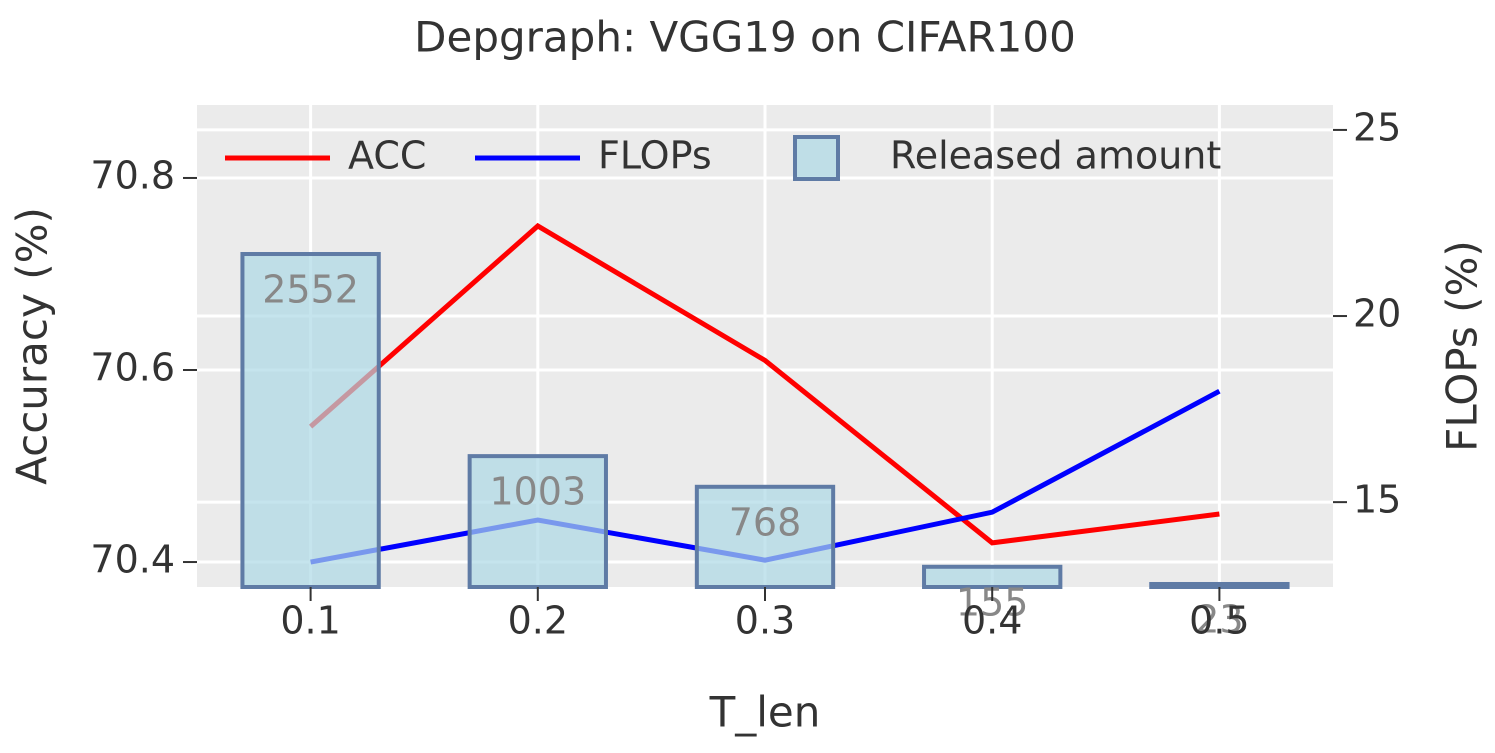 The height and width of the screenshot is (753, 1495). Describe the element at coordinates (745, 37) in the screenshot. I see `chart-title: Depgraph: VGG19 on CIFAR100` at that location.